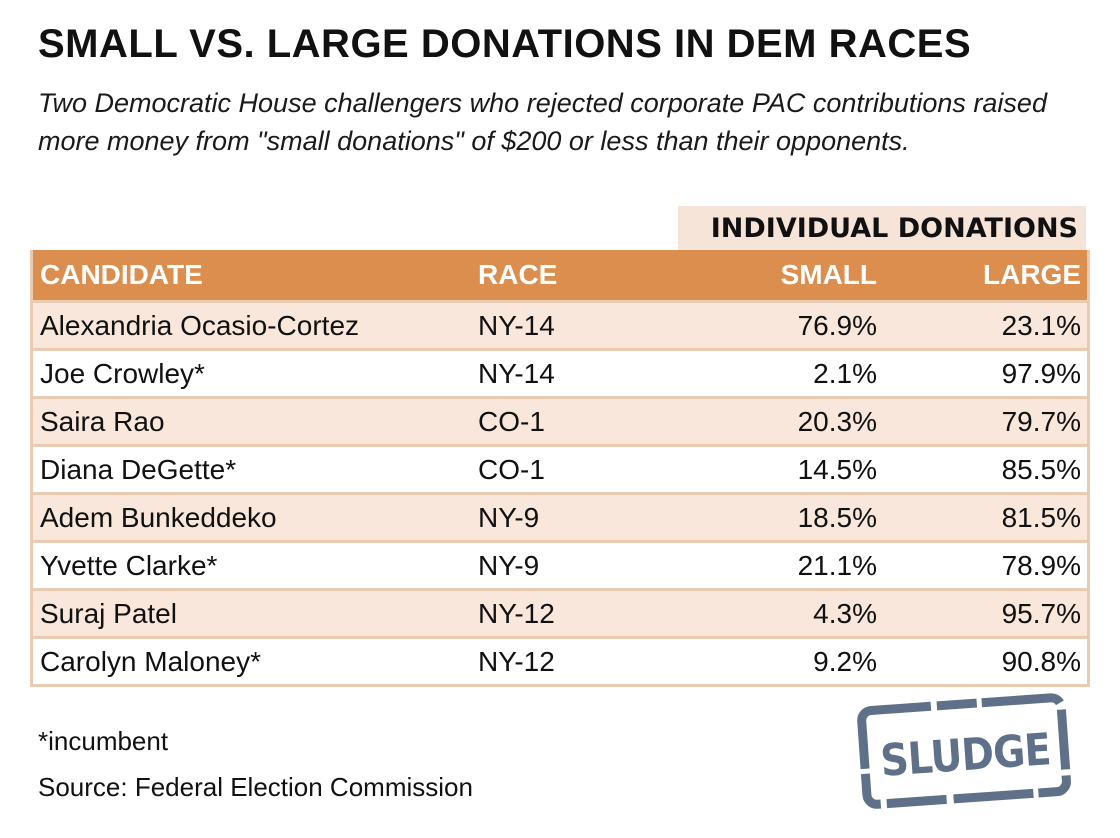  I want to click on logo-text: SLUDGE, so click(965, 755).